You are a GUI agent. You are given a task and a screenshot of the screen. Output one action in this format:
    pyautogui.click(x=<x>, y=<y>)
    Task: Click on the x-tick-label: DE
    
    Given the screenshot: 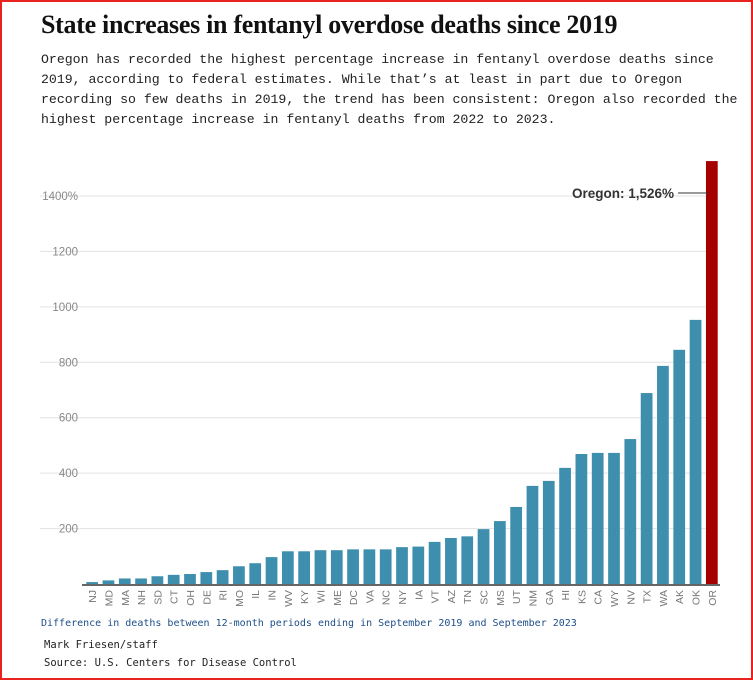 What is the action you would take?
    pyautogui.click(x=207, y=597)
    